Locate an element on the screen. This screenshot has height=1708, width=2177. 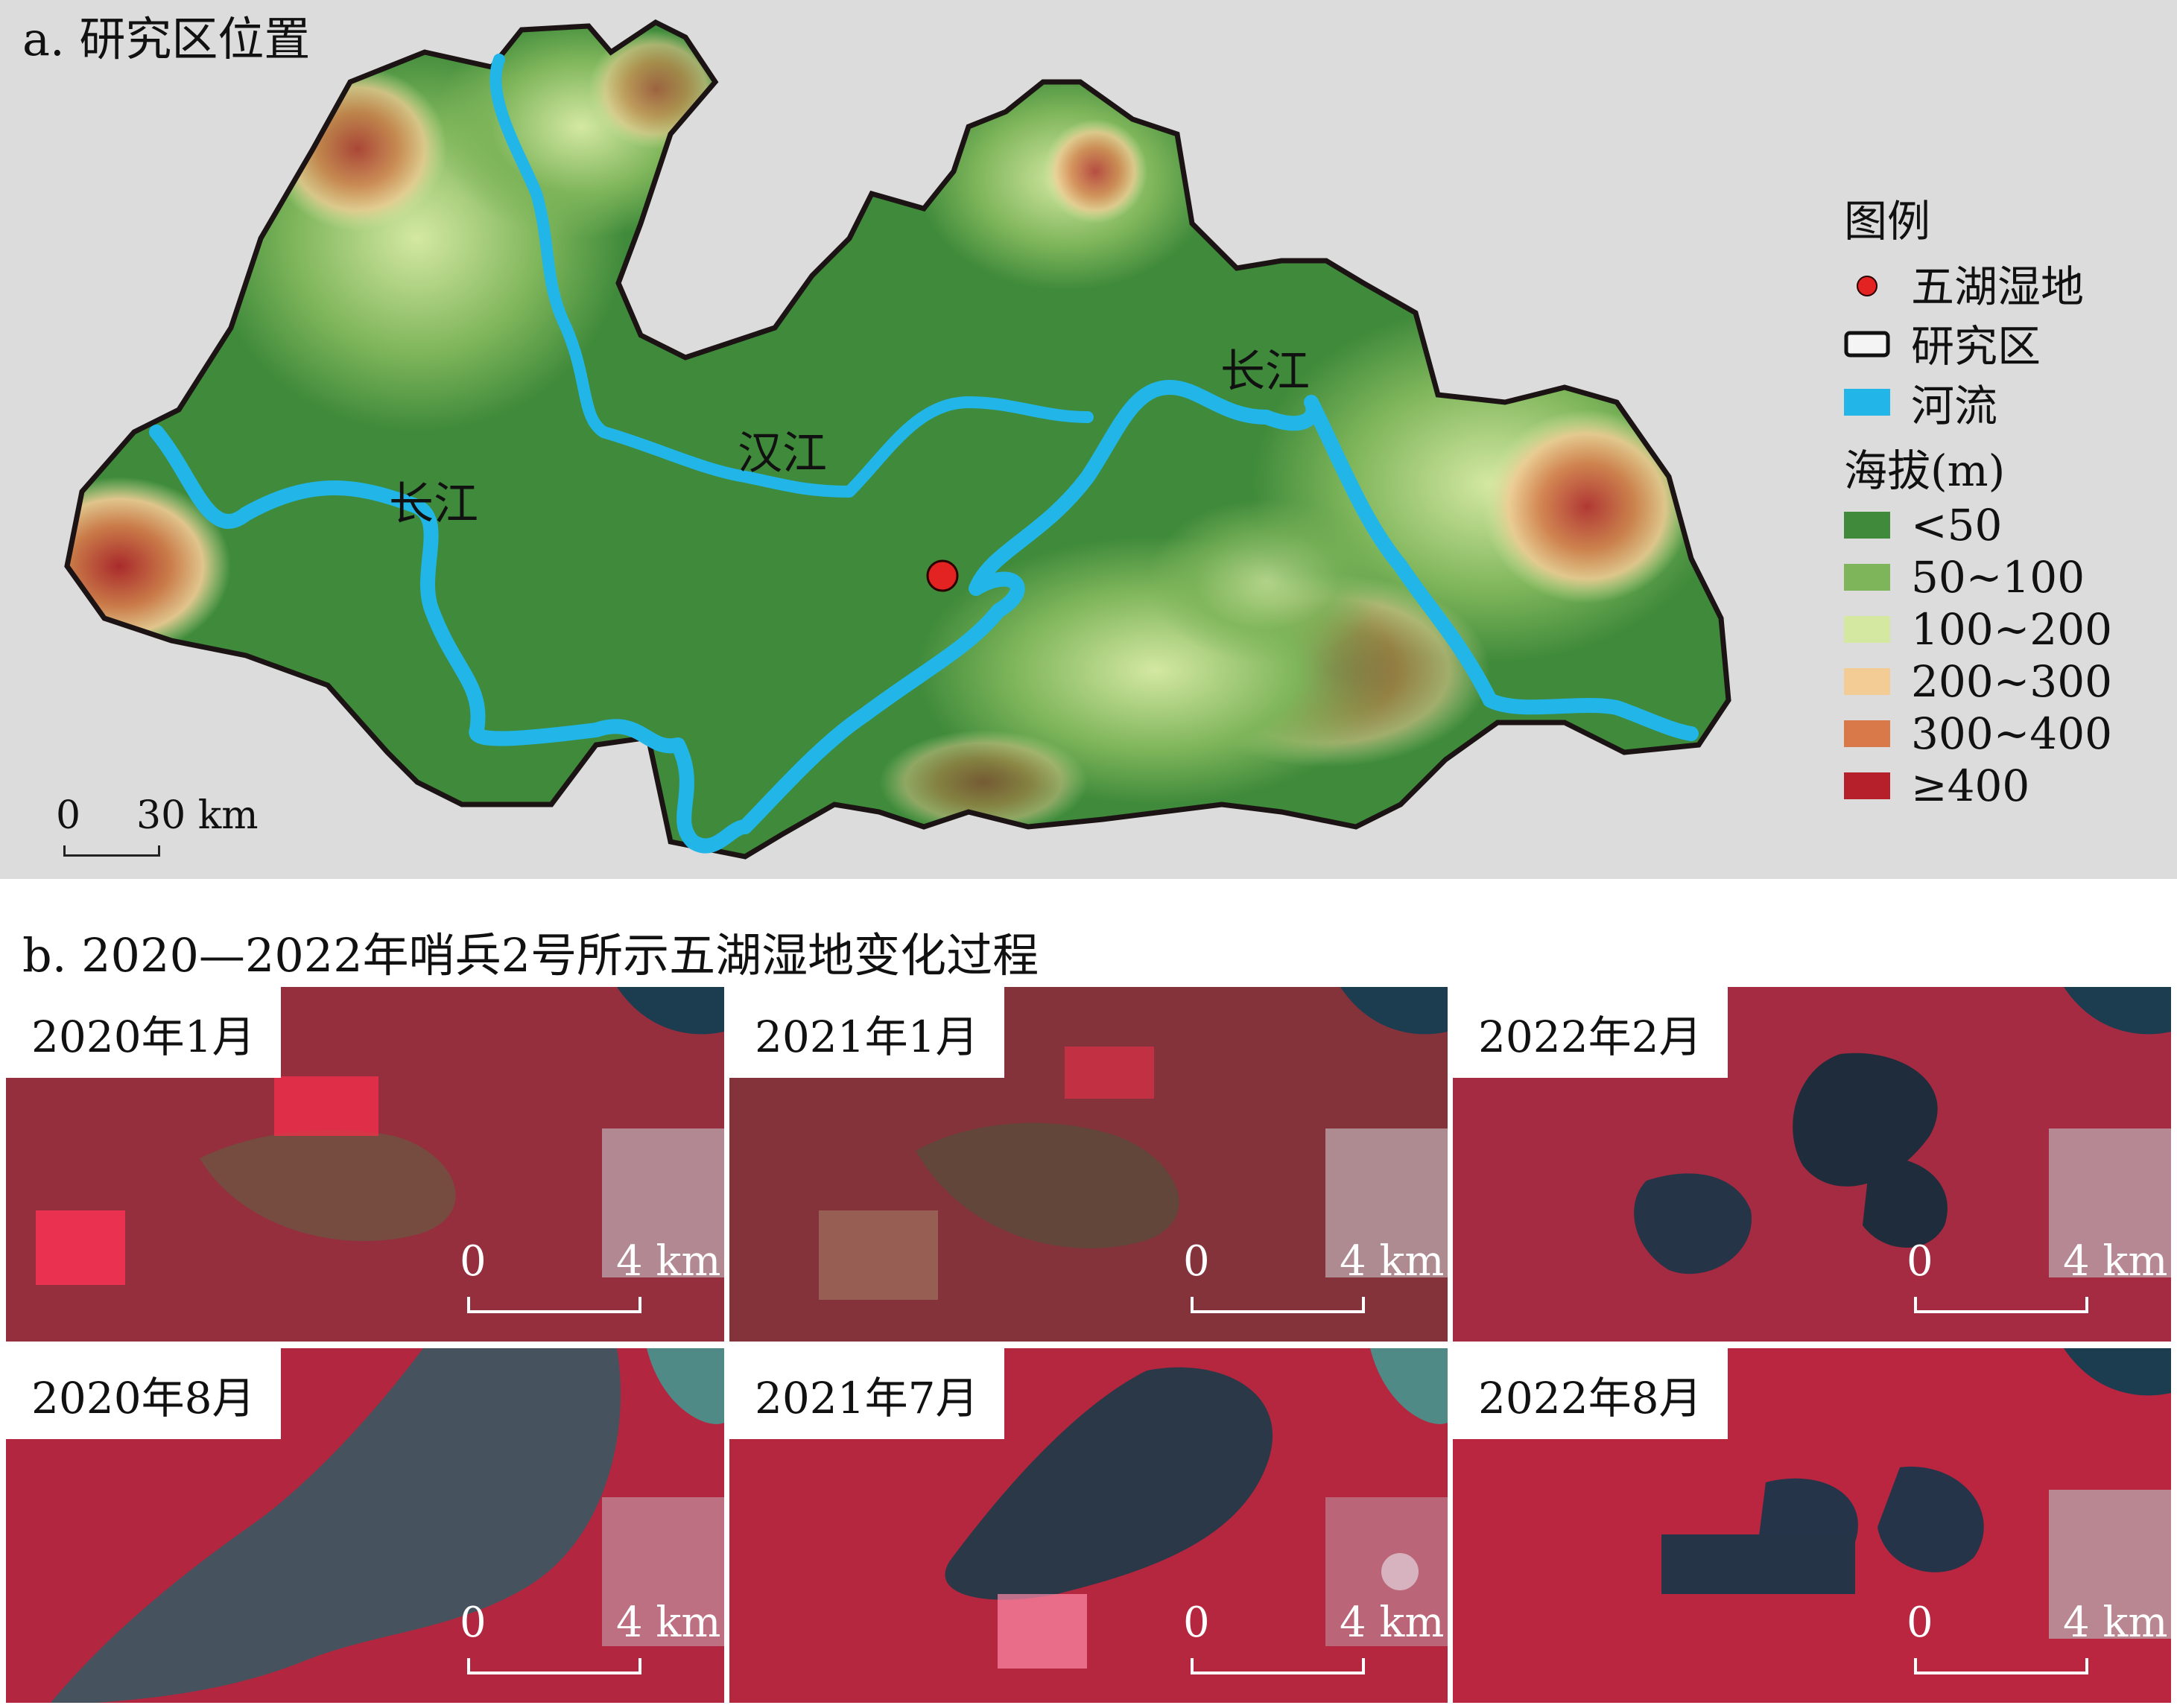
tile-date-label: 2022年8月 is located at coordinates (1590, 1393).